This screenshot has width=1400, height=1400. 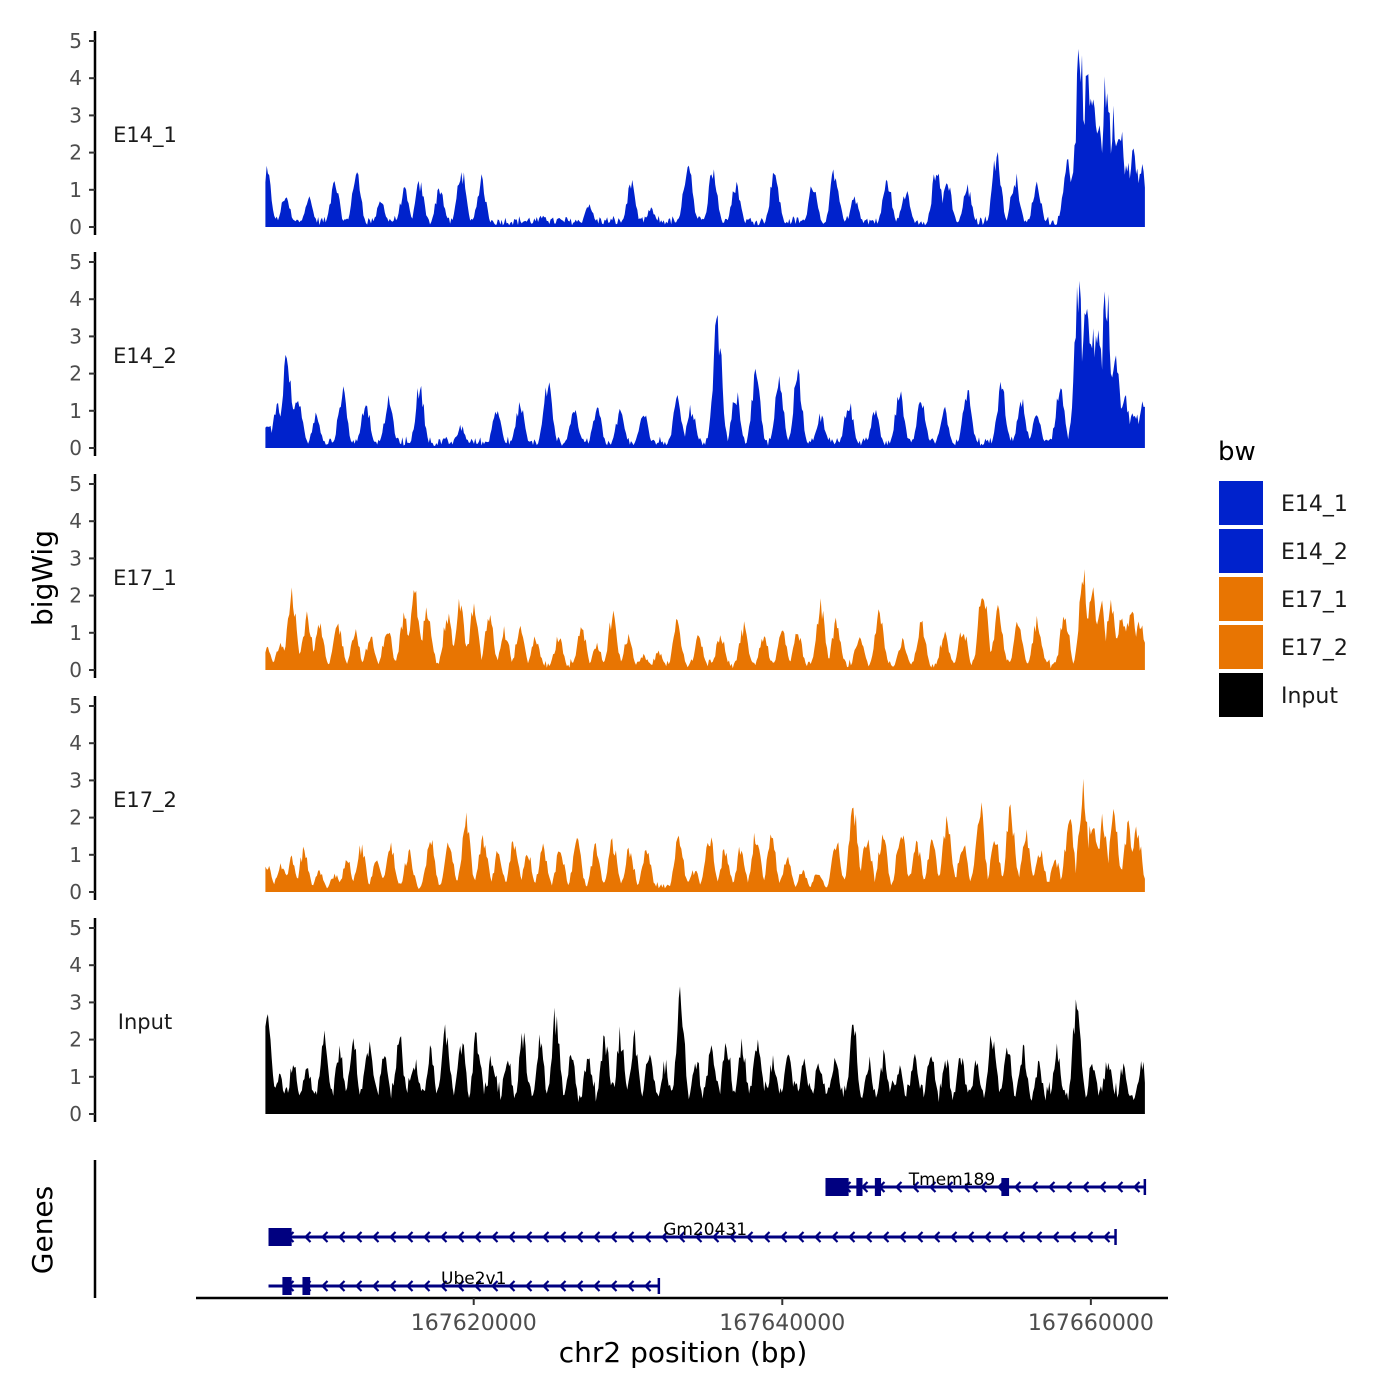 I want to click on x-axis: 167620000 167640000 167660000, so click(x=682, y=1316).